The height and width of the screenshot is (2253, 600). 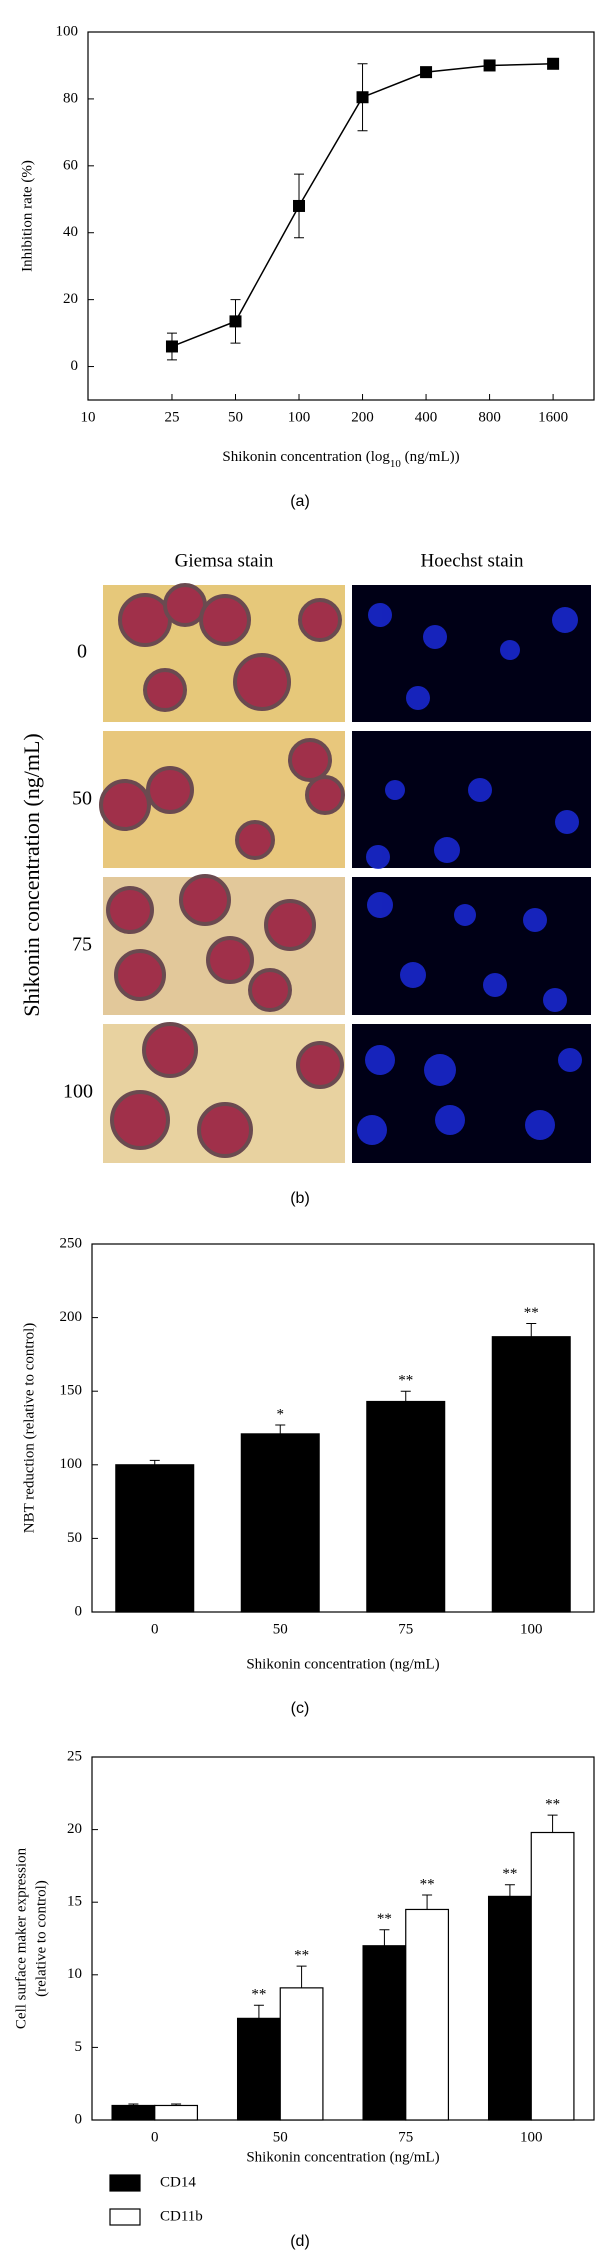 What do you see at coordinates (178, 2182) in the screenshot?
I see `legend-label: CD14` at bounding box center [178, 2182].